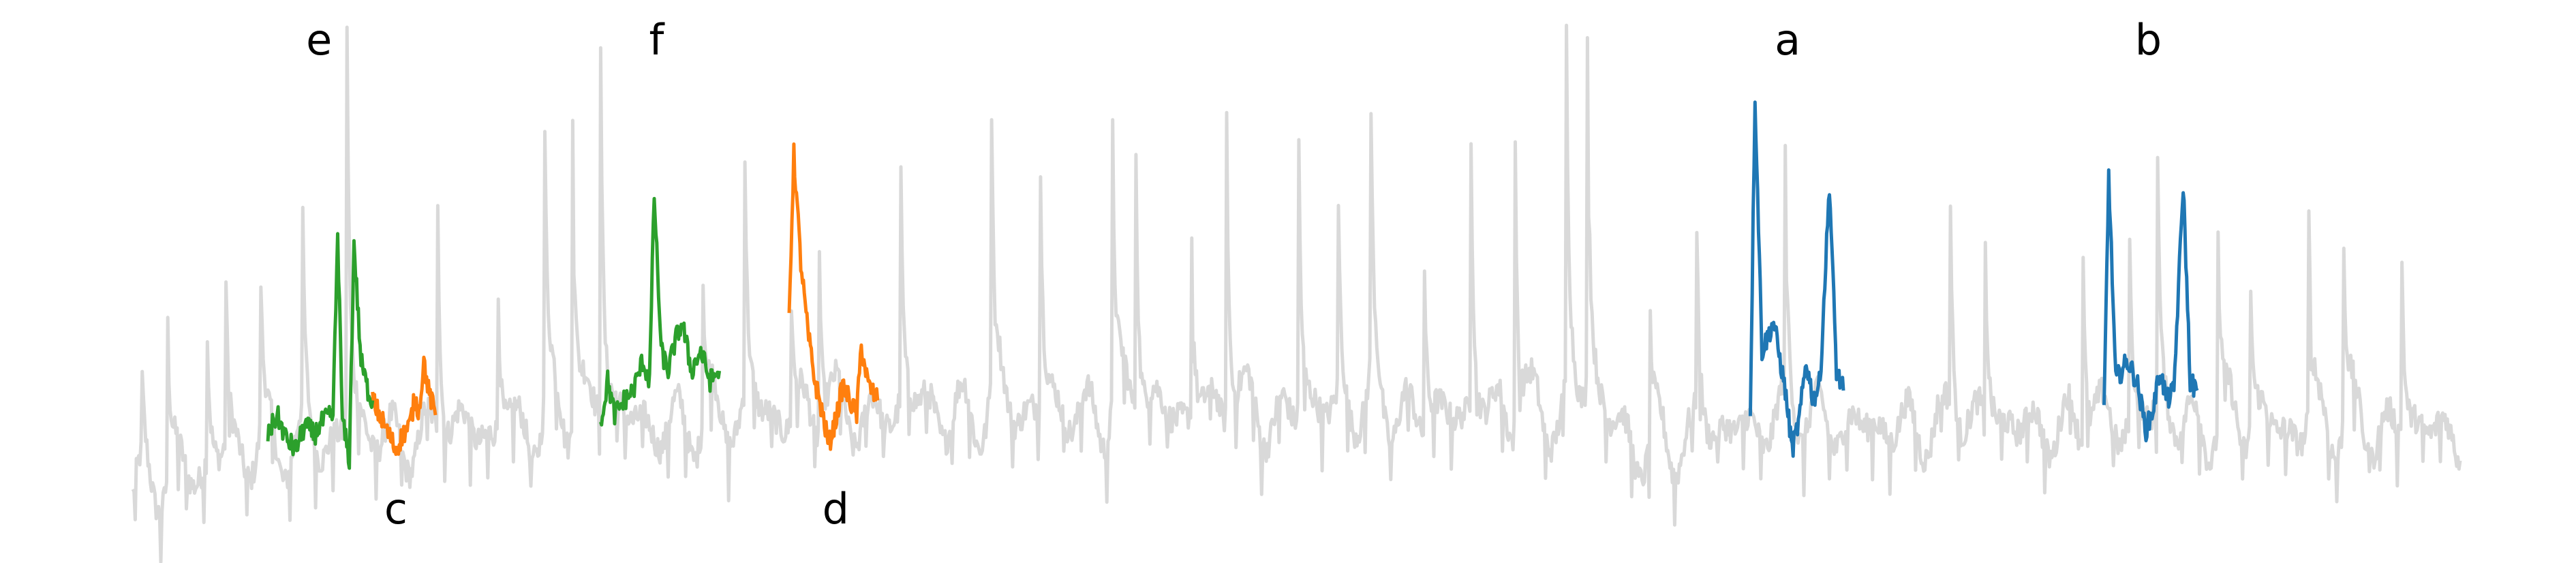 Image resolution: width=2576 pixels, height=563 pixels. Describe the element at coordinates (836, 509) in the screenshot. I see `segment-label-d: d` at that location.